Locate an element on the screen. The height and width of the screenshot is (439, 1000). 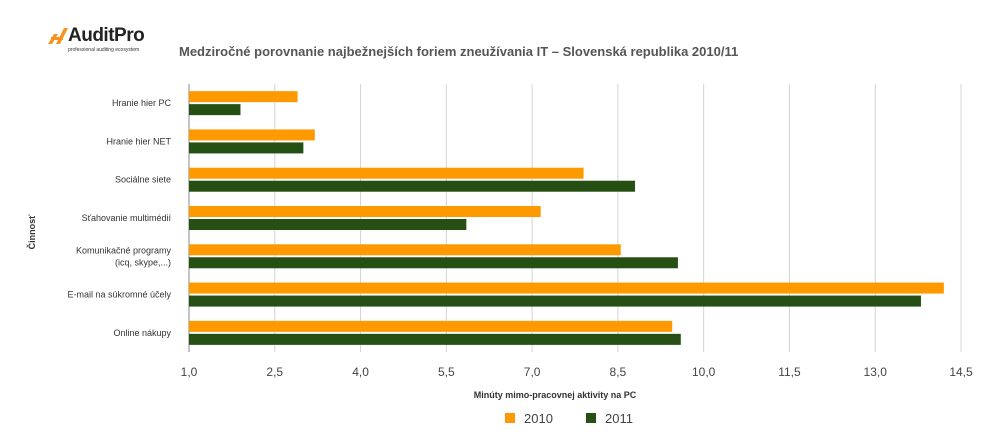
x-tick-label: 2,5 is located at coordinates (274, 372).